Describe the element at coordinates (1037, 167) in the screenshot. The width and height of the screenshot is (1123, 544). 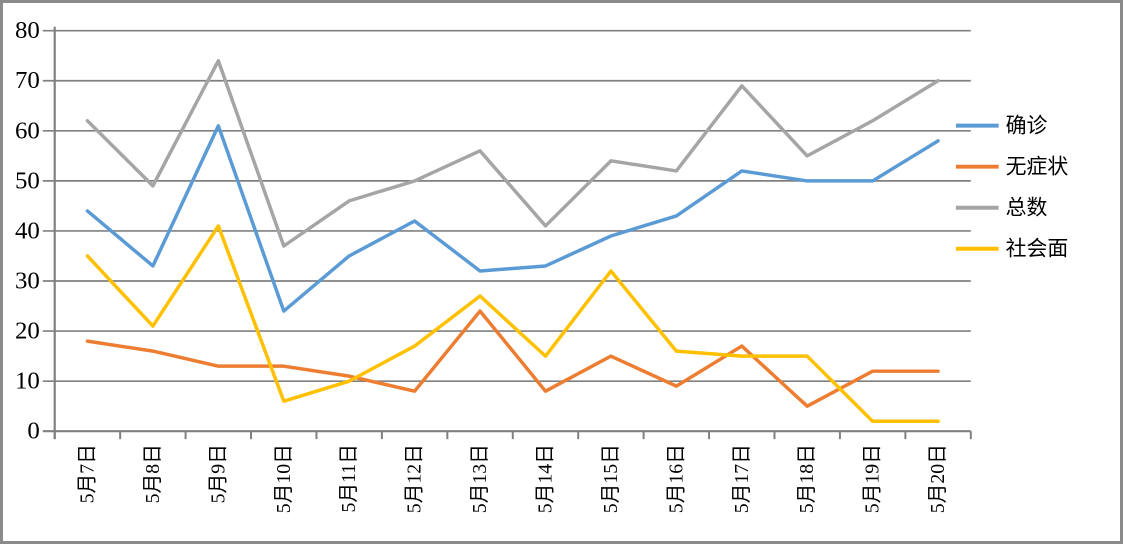
I see `legend-label-1: 无症状` at that location.